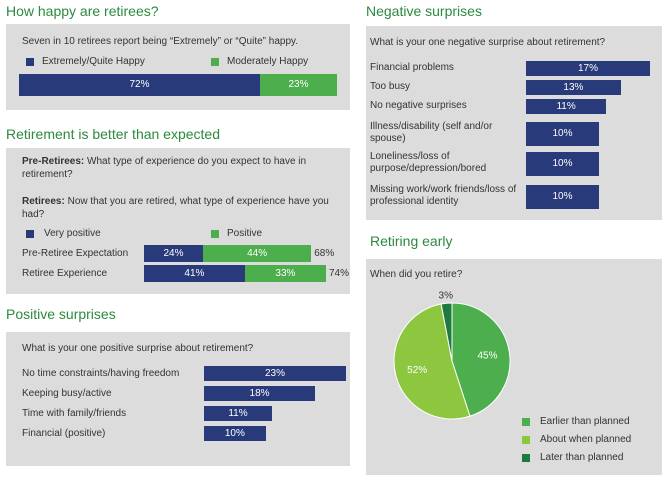 Image resolution: width=668 pixels, height=482 pixels. I want to click on legend-swatch-moderately-happy, so click(215, 62).